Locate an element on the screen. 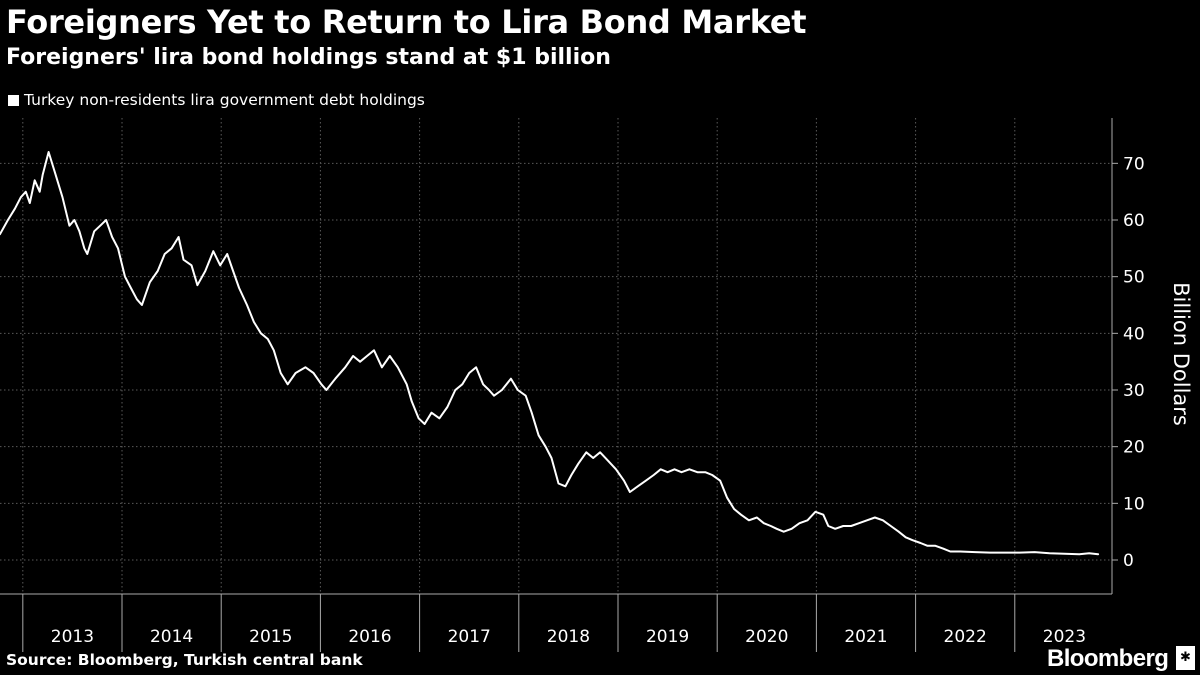 The image size is (1200, 675). x-tick-label: 2019 is located at coordinates (667, 637).